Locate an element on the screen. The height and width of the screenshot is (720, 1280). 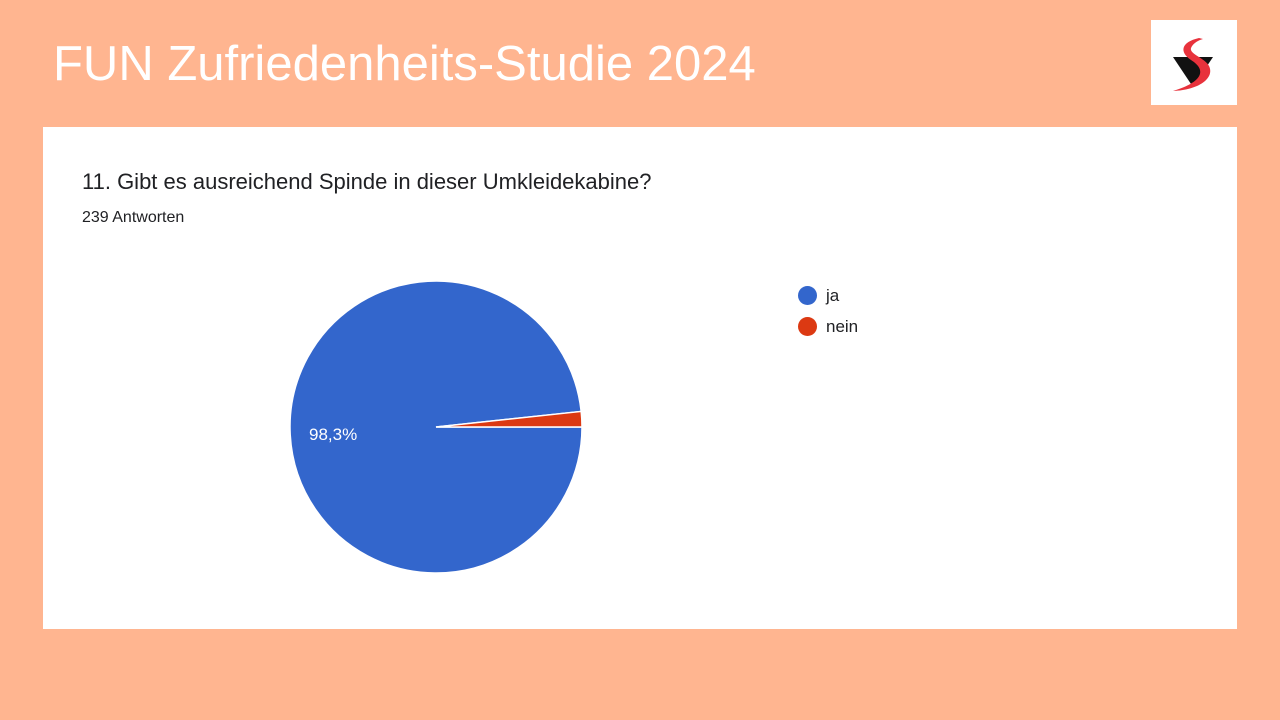
legend-label: ja is located at coordinates (833, 295).